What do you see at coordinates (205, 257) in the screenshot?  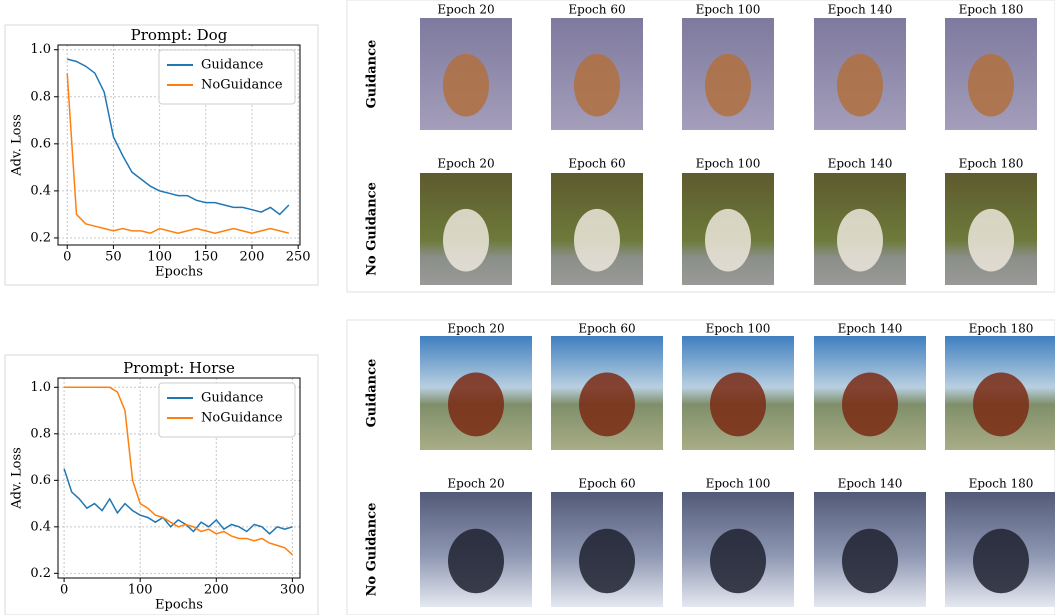 I see `x-tick-label: 150` at bounding box center [205, 257].